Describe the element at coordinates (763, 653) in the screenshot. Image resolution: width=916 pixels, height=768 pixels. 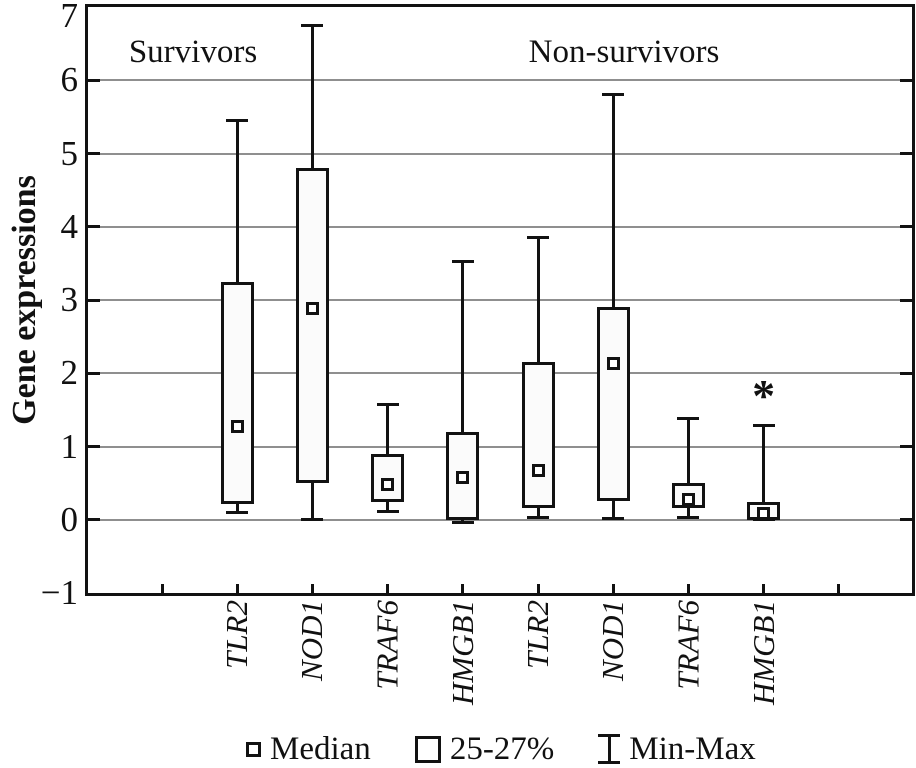
I see `x-label-hmgb1-non-survivors: HMGB1` at that location.